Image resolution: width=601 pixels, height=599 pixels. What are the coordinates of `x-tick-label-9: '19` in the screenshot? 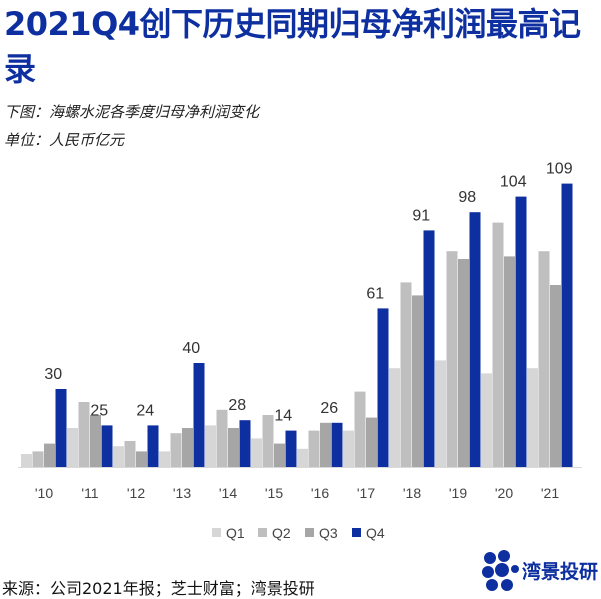 It's located at (458, 493).